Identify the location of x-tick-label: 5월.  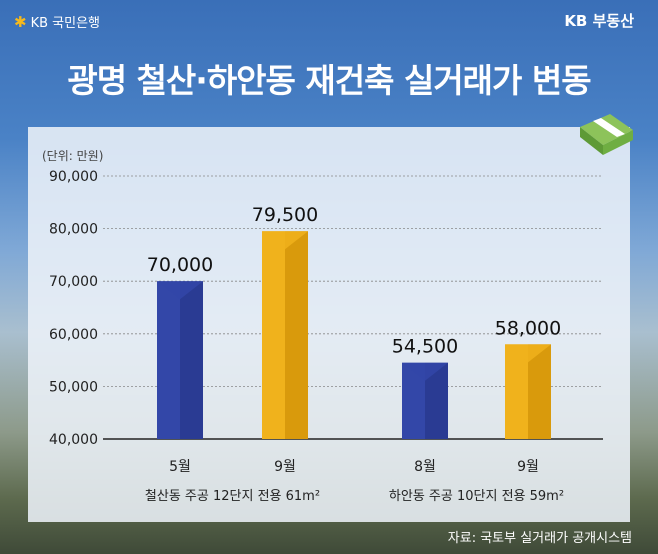
(180, 467).